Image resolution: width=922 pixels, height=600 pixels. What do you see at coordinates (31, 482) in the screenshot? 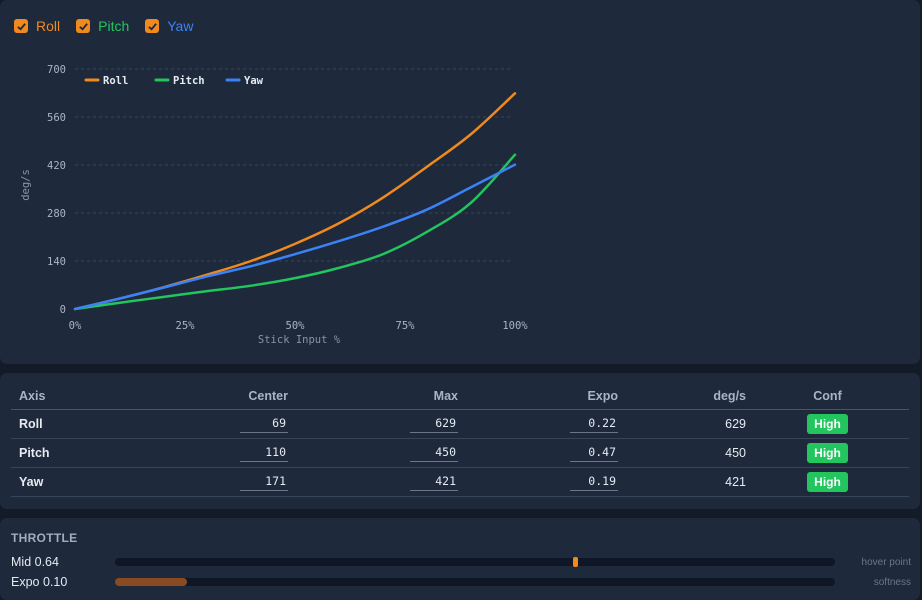
I see `axis-name: Yaw` at bounding box center [31, 482].